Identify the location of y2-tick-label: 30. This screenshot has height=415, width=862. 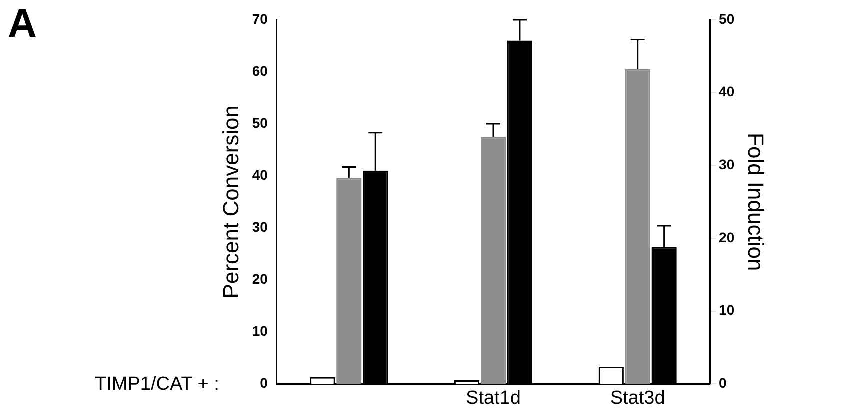
(727, 164).